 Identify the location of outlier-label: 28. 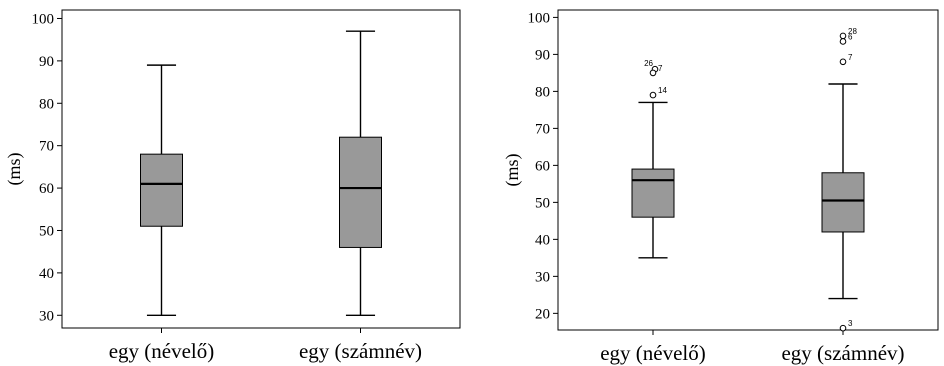
(852, 31).